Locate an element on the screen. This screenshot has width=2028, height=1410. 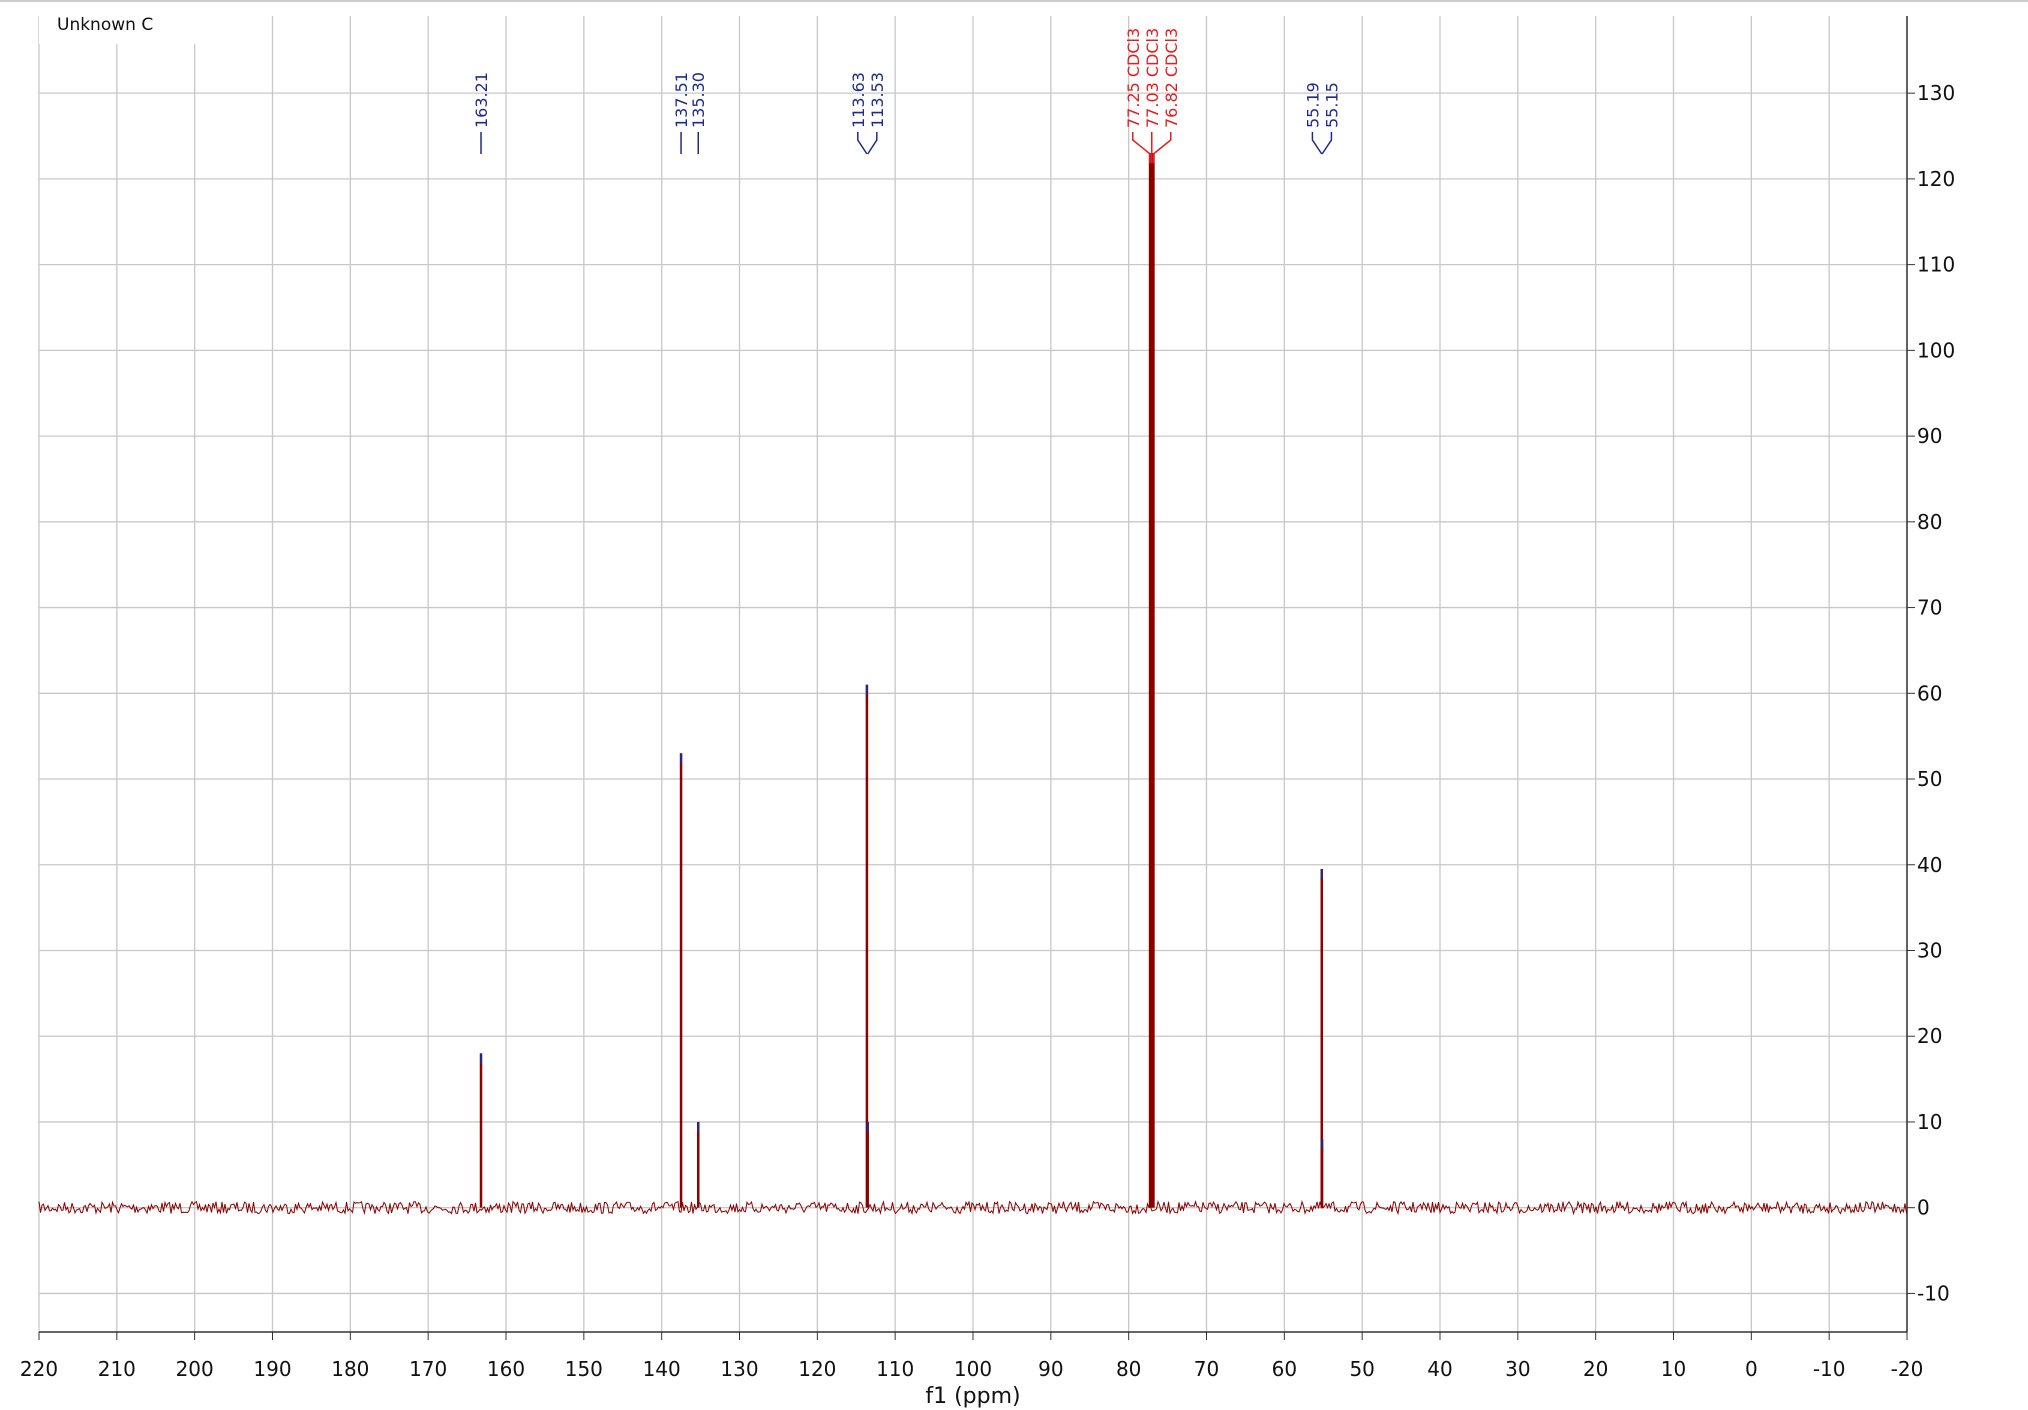
x-tick-label: 90 is located at coordinates (1050, 1369).